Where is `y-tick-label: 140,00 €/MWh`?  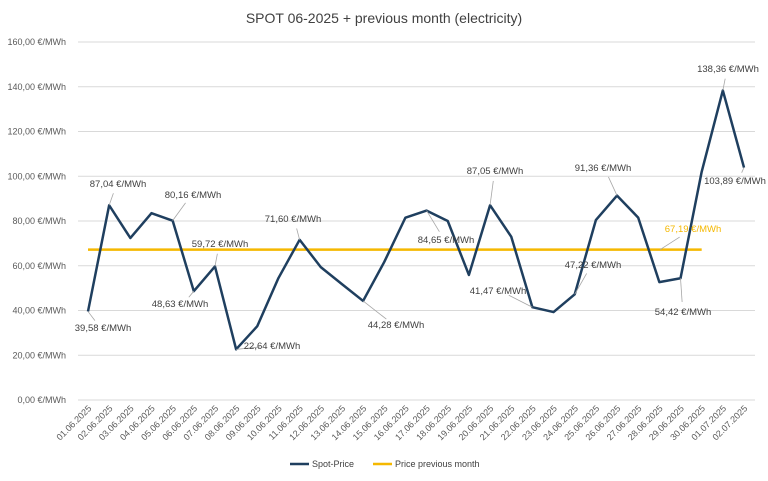
y-tick-label: 140,00 €/MWh is located at coordinates (36, 87).